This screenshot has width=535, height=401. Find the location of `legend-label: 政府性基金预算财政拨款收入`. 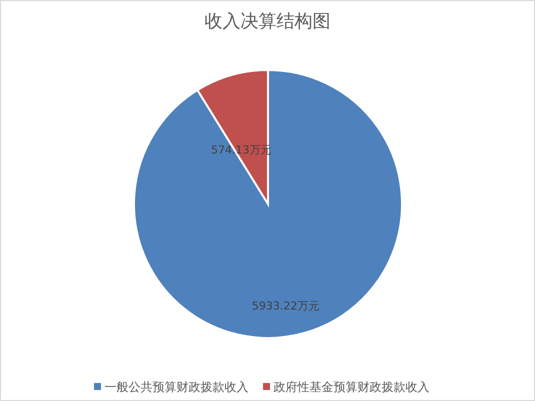

legend-label: 政府性基金预算财政拨款收入 is located at coordinates (352, 387).